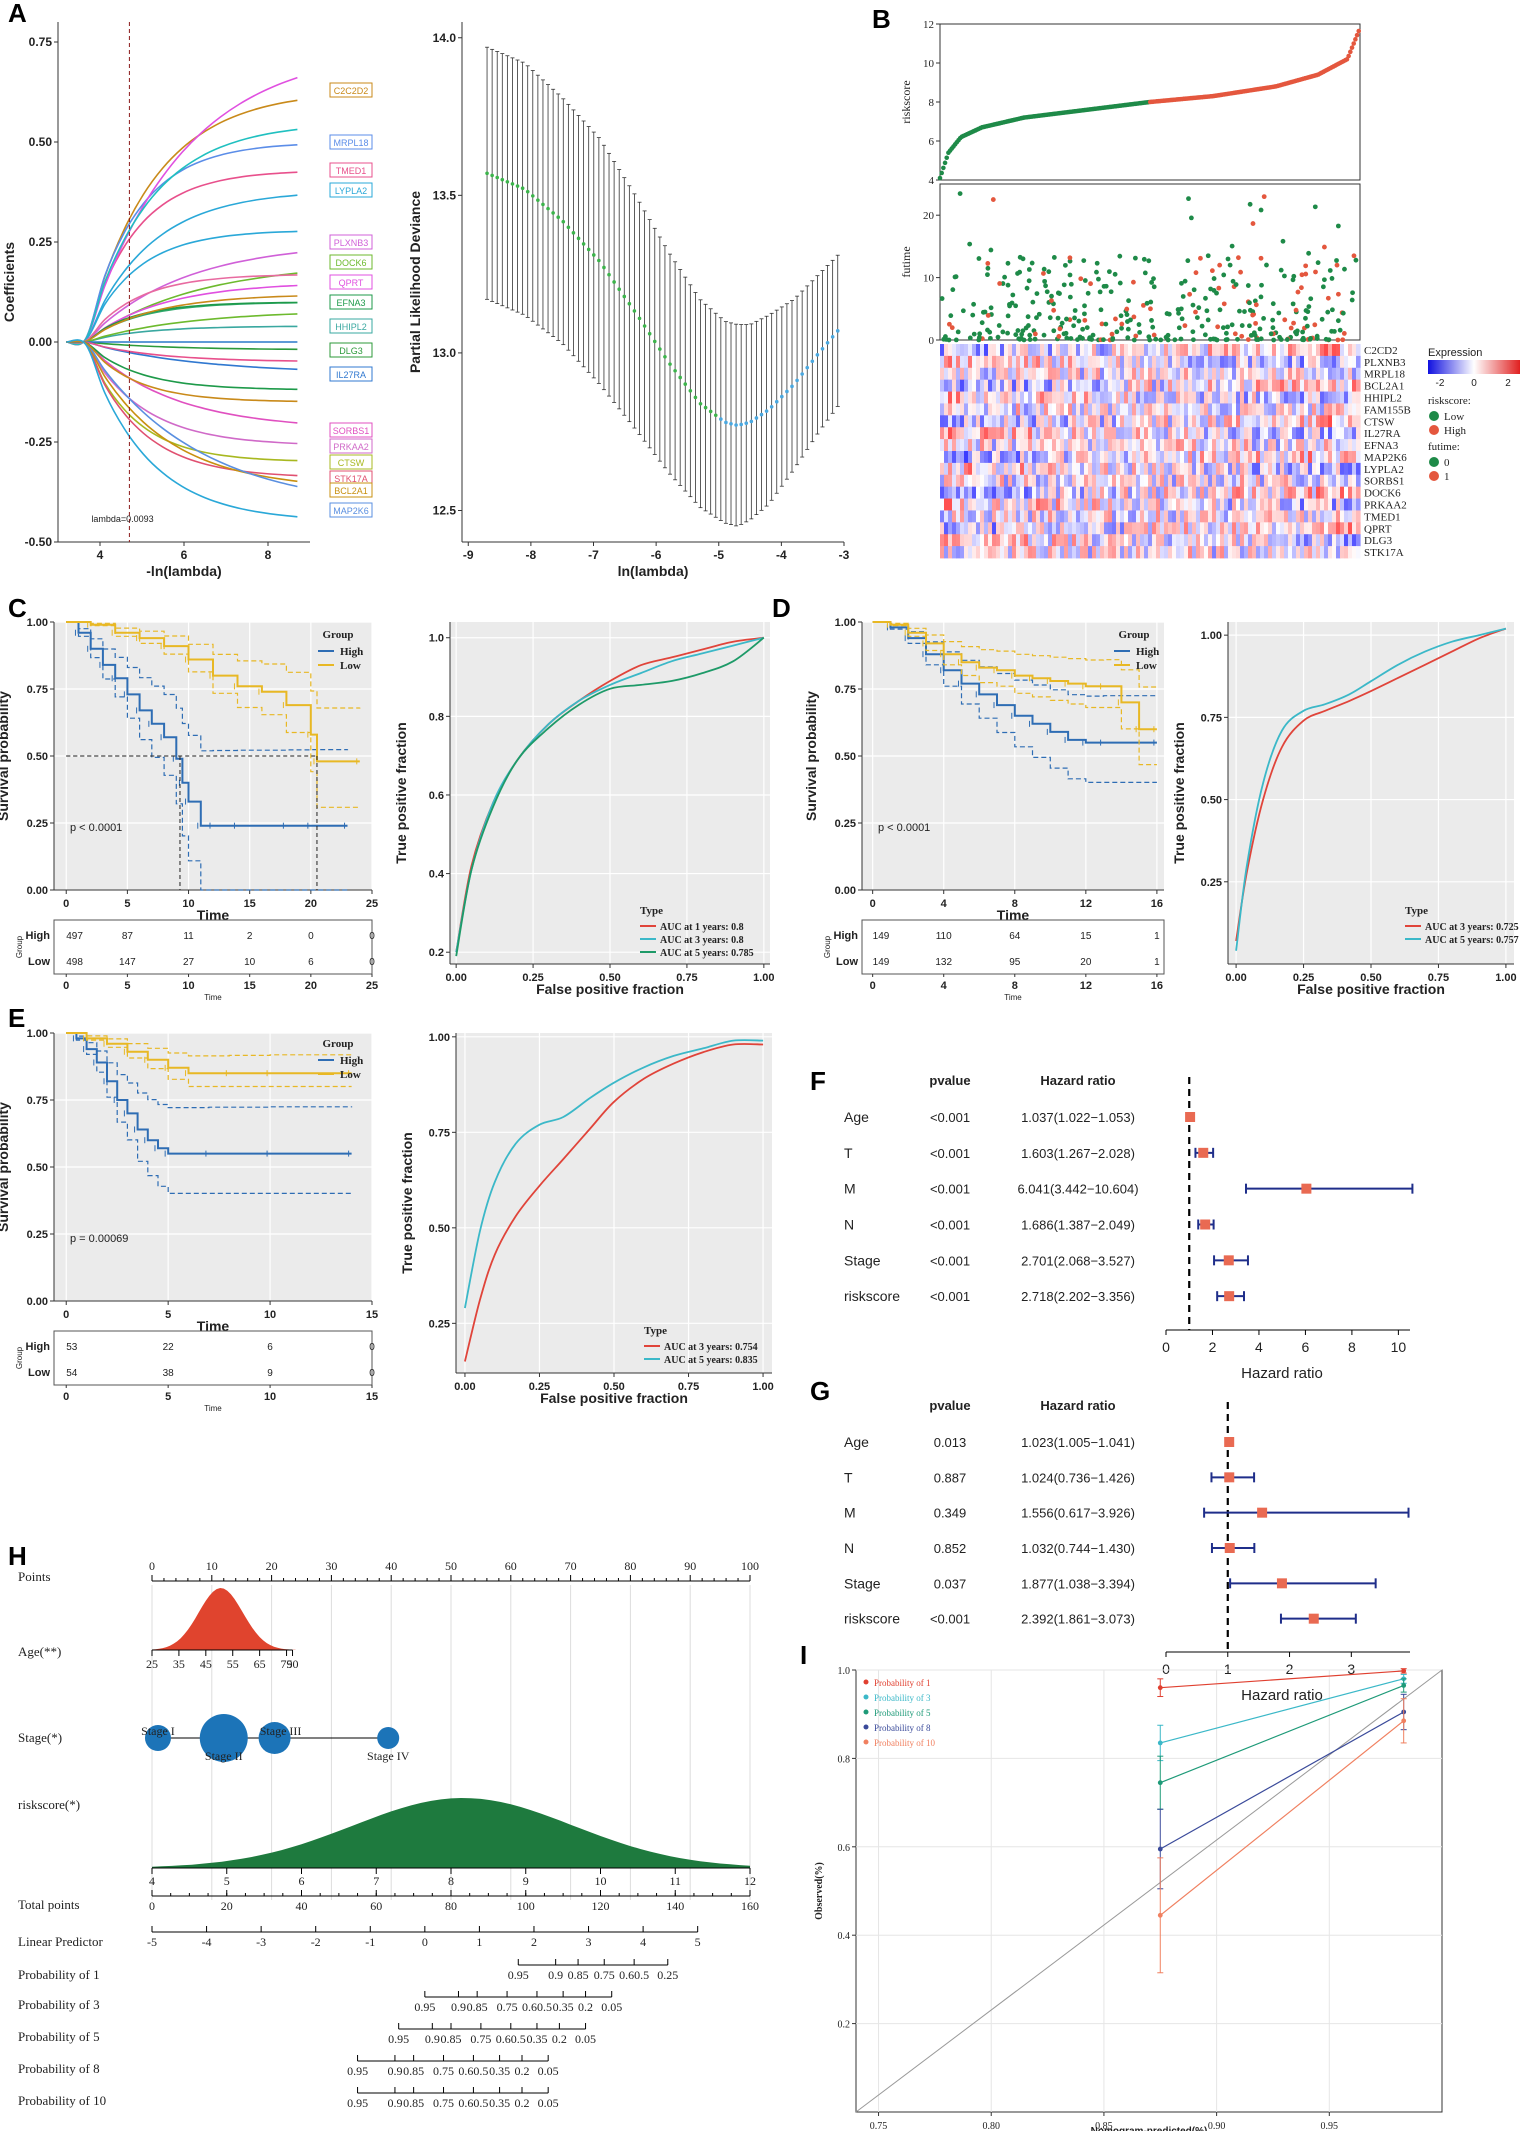 Image resolution: width=1536 pixels, height=2131 pixels. Describe the element at coordinates (1472, 927) in the screenshot. I see `legend-label: AUC at 3 years: 0.725` at that location.